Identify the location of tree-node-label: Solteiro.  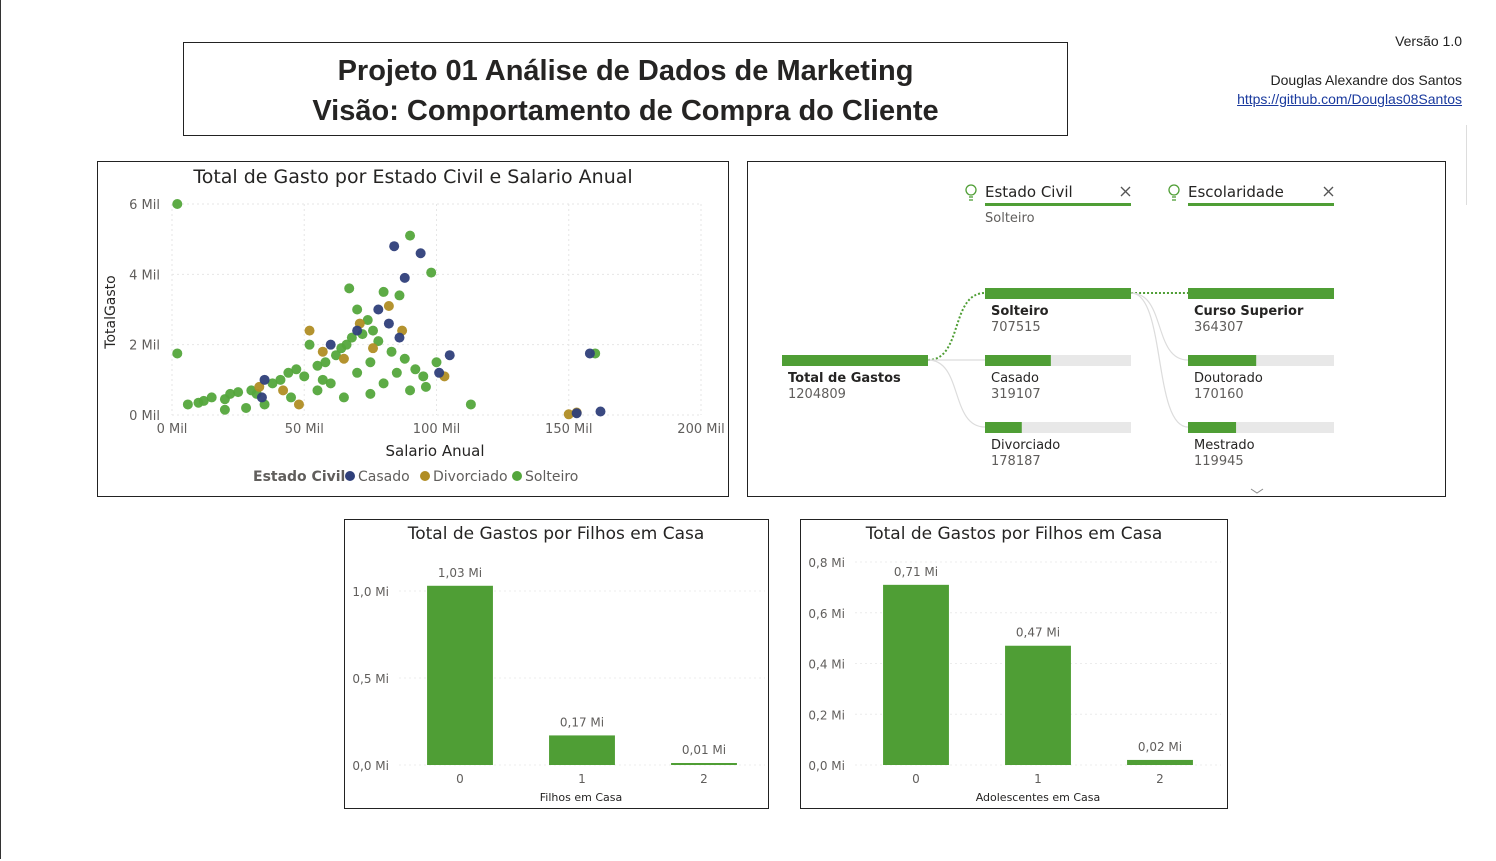
(1020, 311).